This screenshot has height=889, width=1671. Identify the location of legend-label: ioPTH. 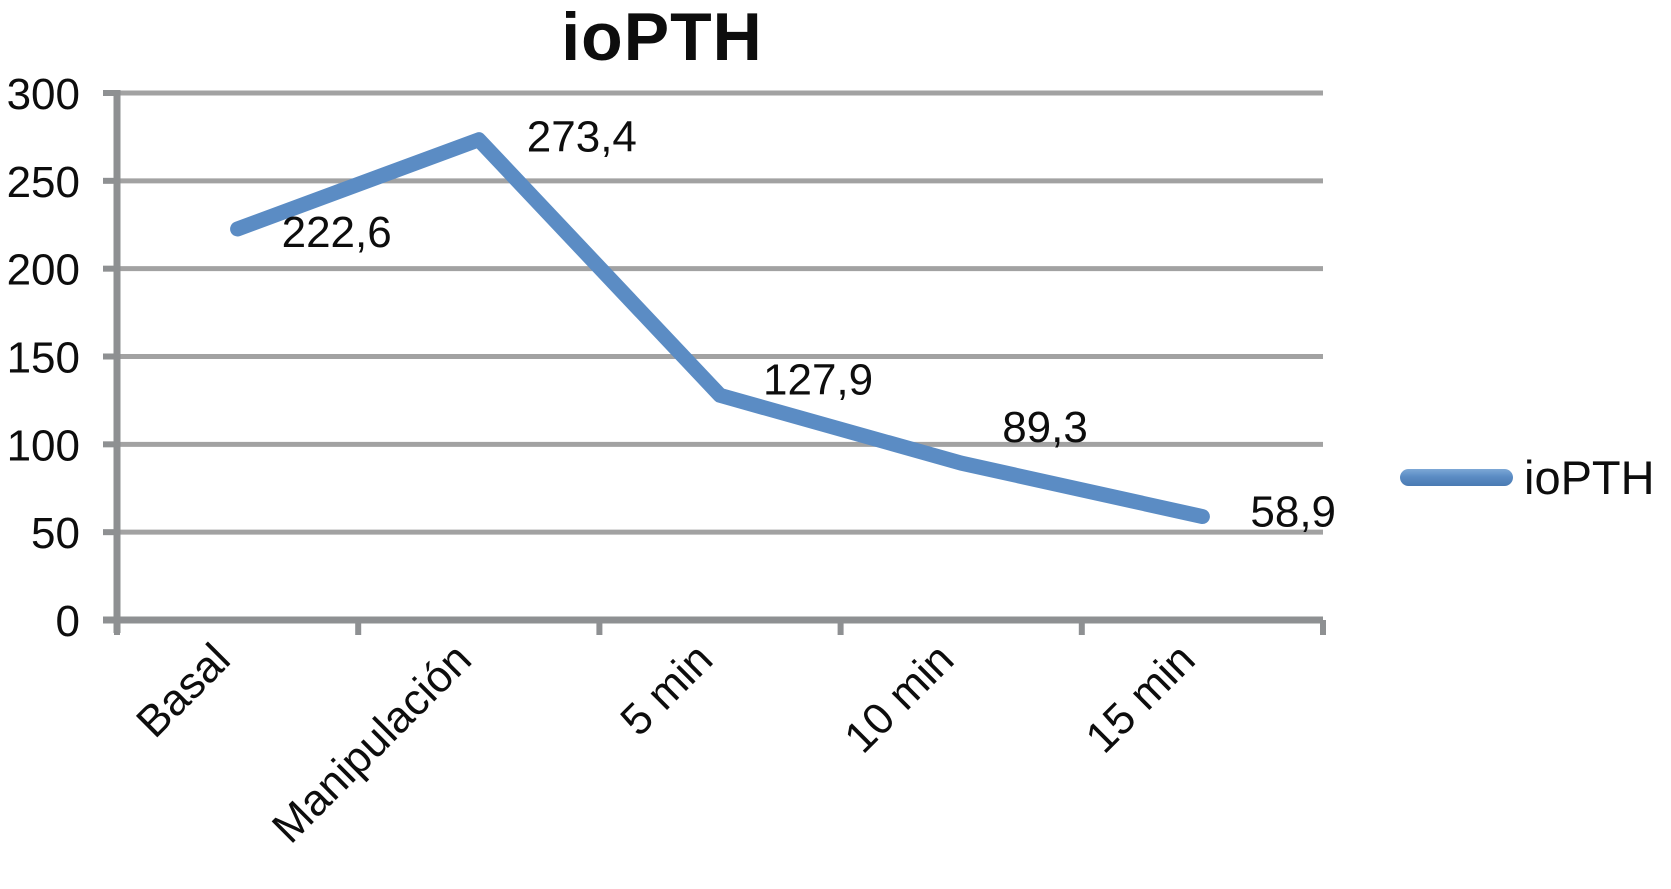
(1589, 477).